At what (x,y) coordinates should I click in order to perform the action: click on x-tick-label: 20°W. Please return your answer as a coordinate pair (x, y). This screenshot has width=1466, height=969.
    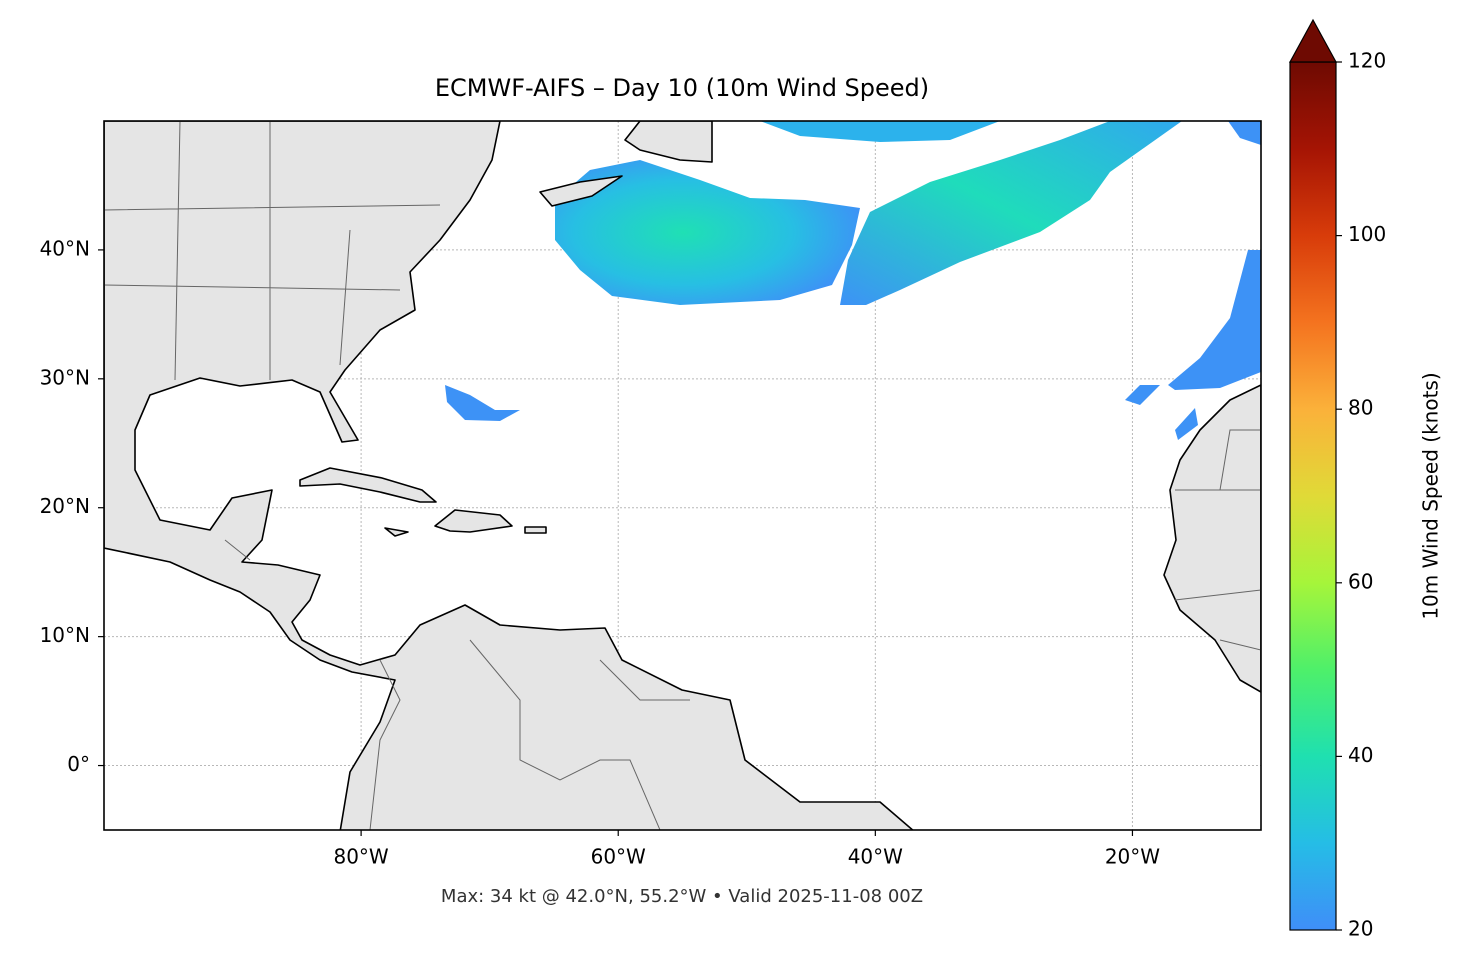
    Looking at the image, I should click on (1132, 857).